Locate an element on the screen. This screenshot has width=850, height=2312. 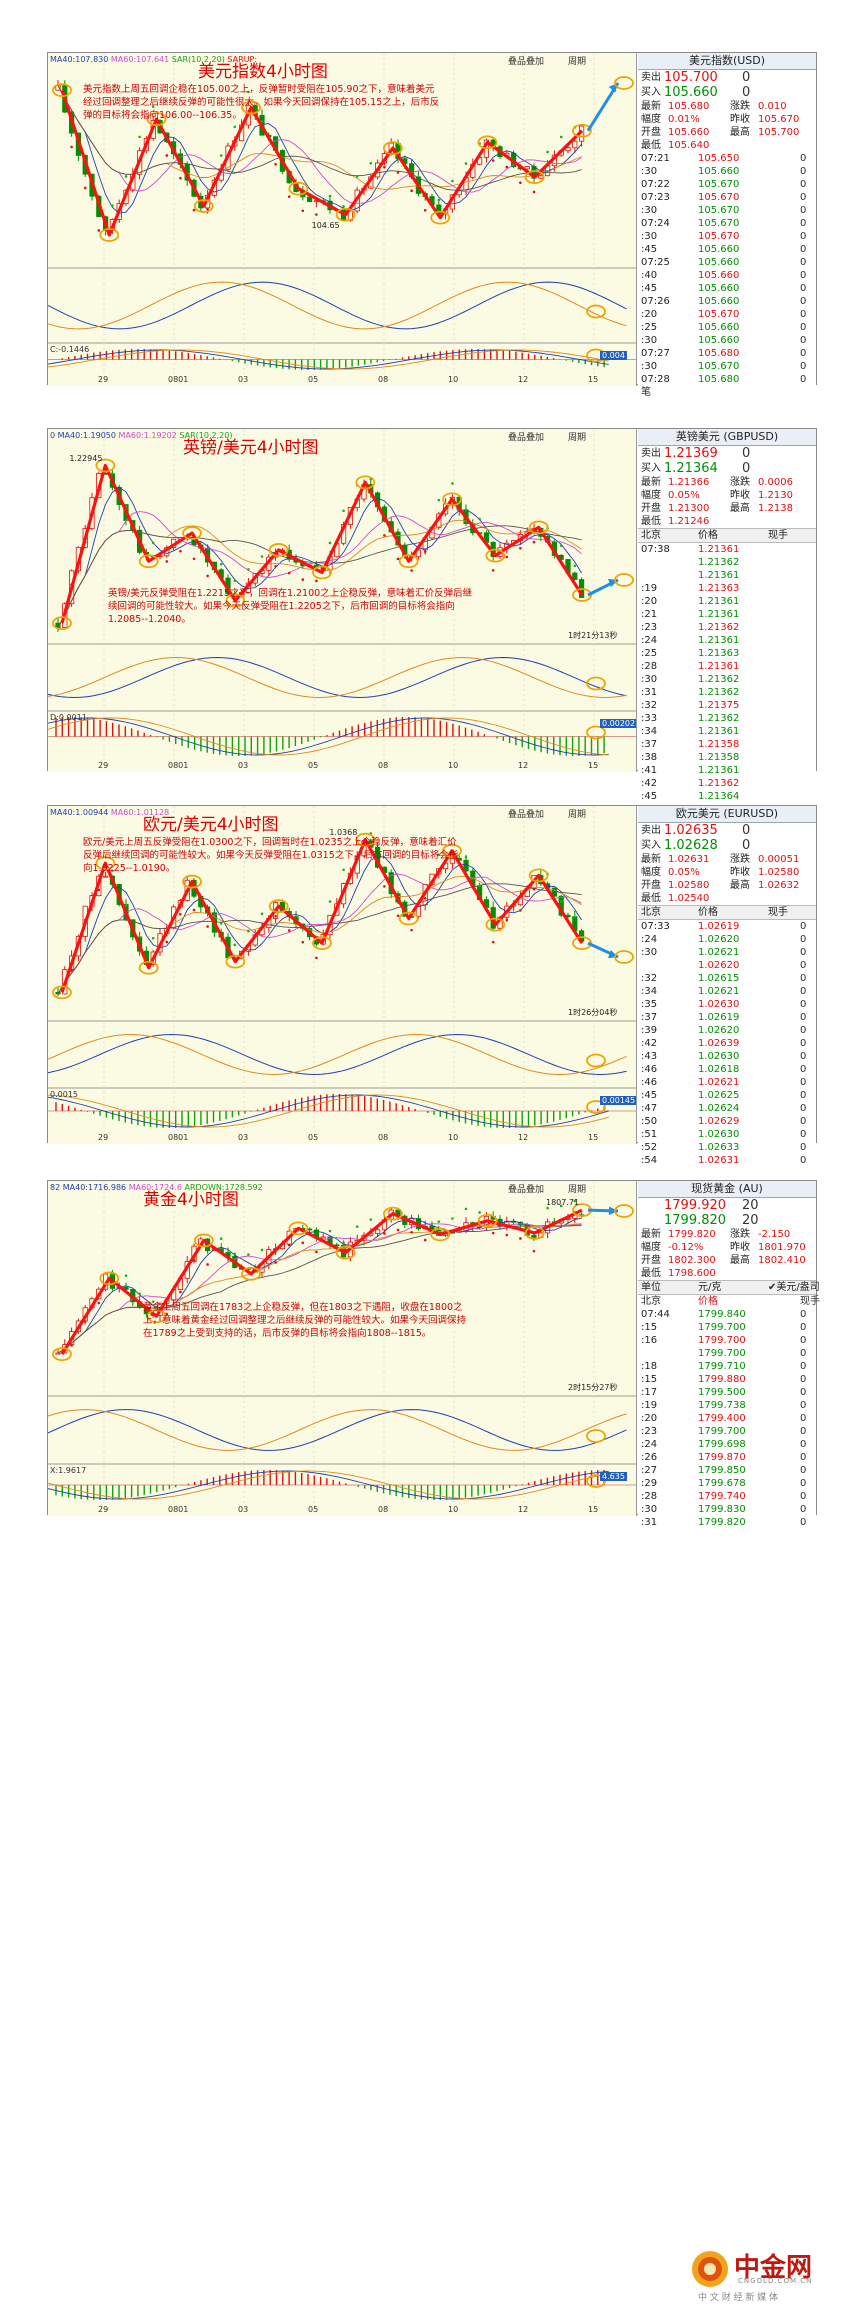
tick-list-column: 北京 is located at coordinates (651, 912).